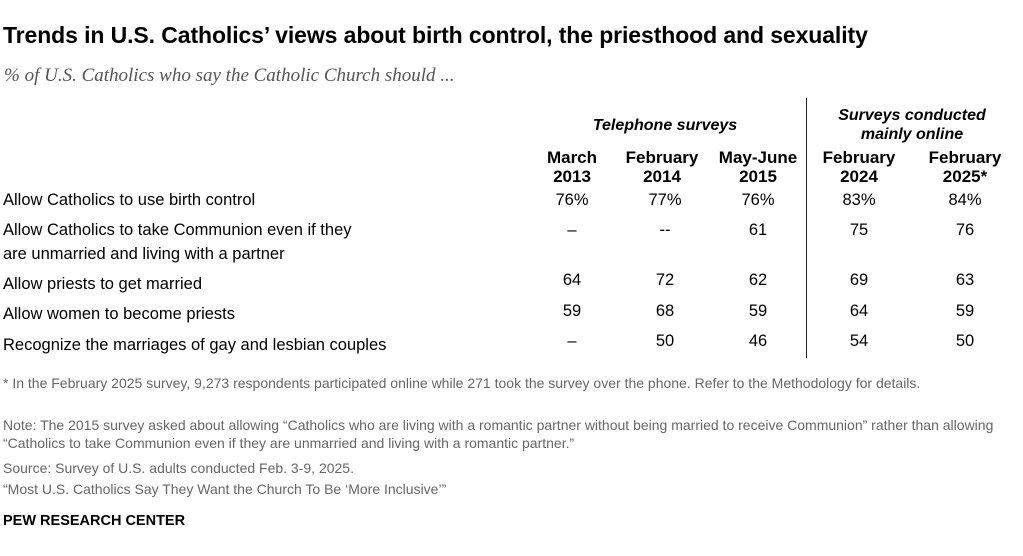 Image resolution: width=1023 pixels, height=556 pixels. Describe the element at coordinates (965, 176) in the screenshot. I see `column-header-line2: 2025*` at that location.